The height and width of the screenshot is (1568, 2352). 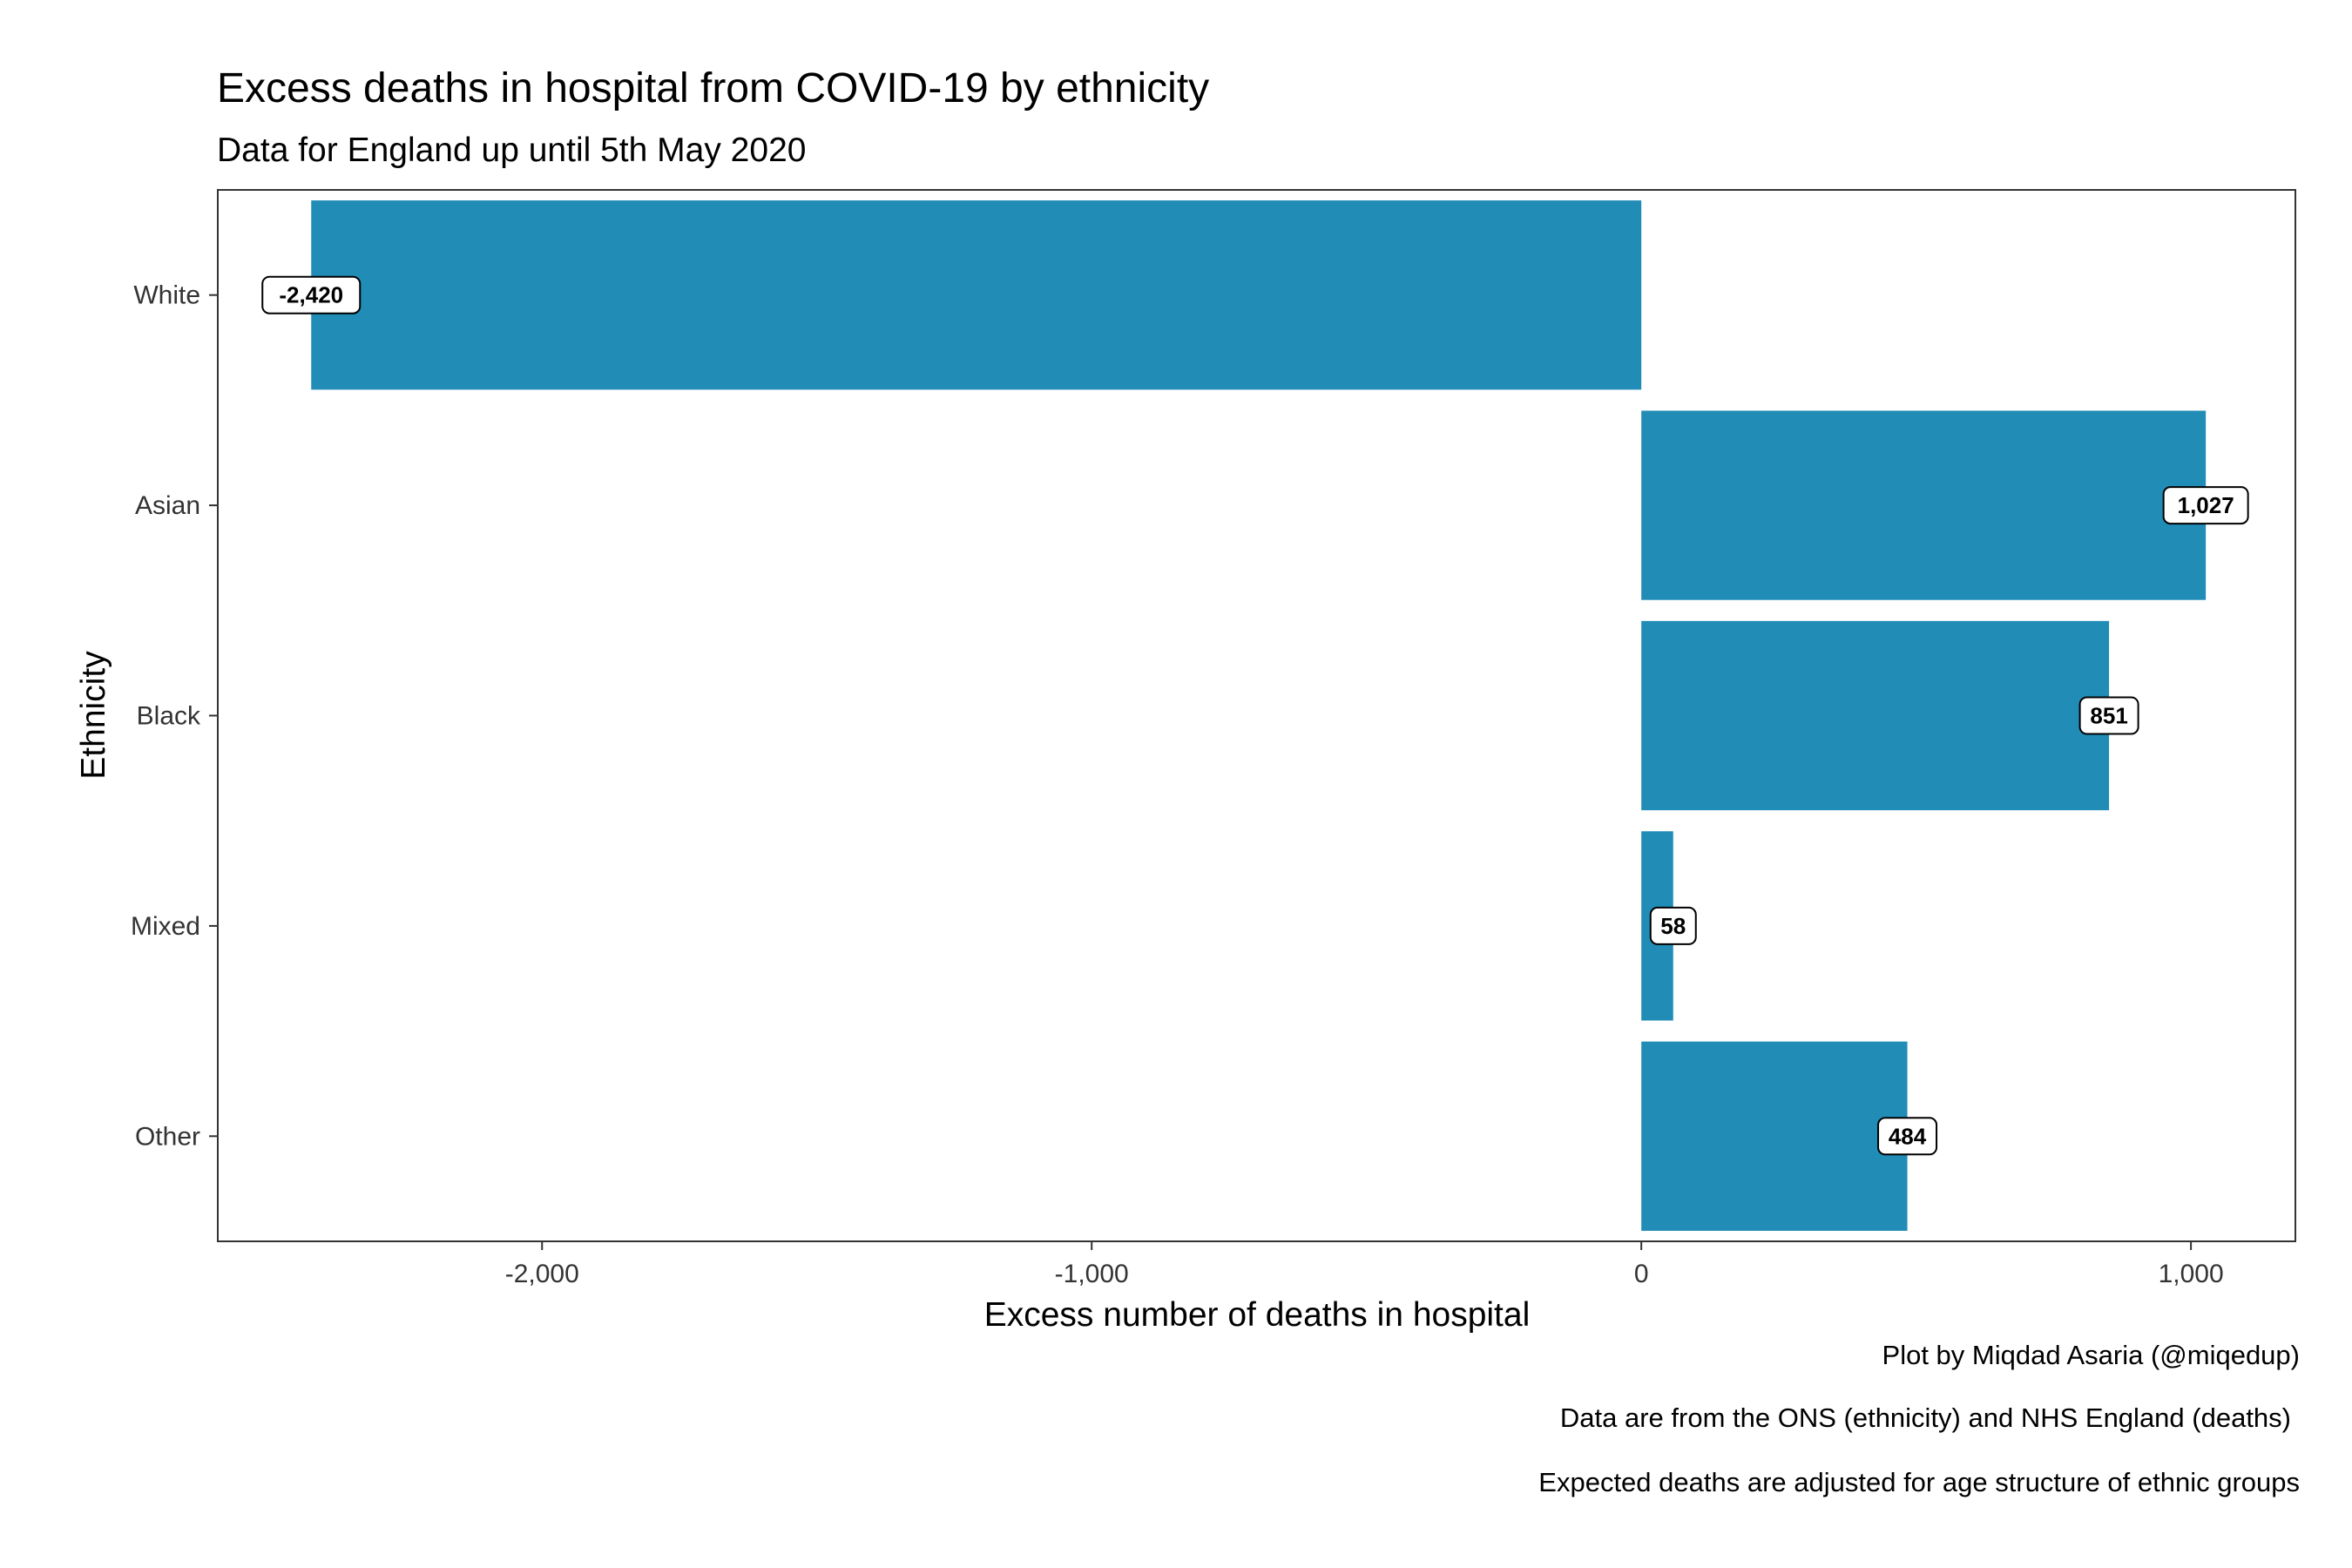 What do you see at coordinates (166, 295) in the screenshot?
I see `y-tick-label-white: White` at bounding box center [166, 295].